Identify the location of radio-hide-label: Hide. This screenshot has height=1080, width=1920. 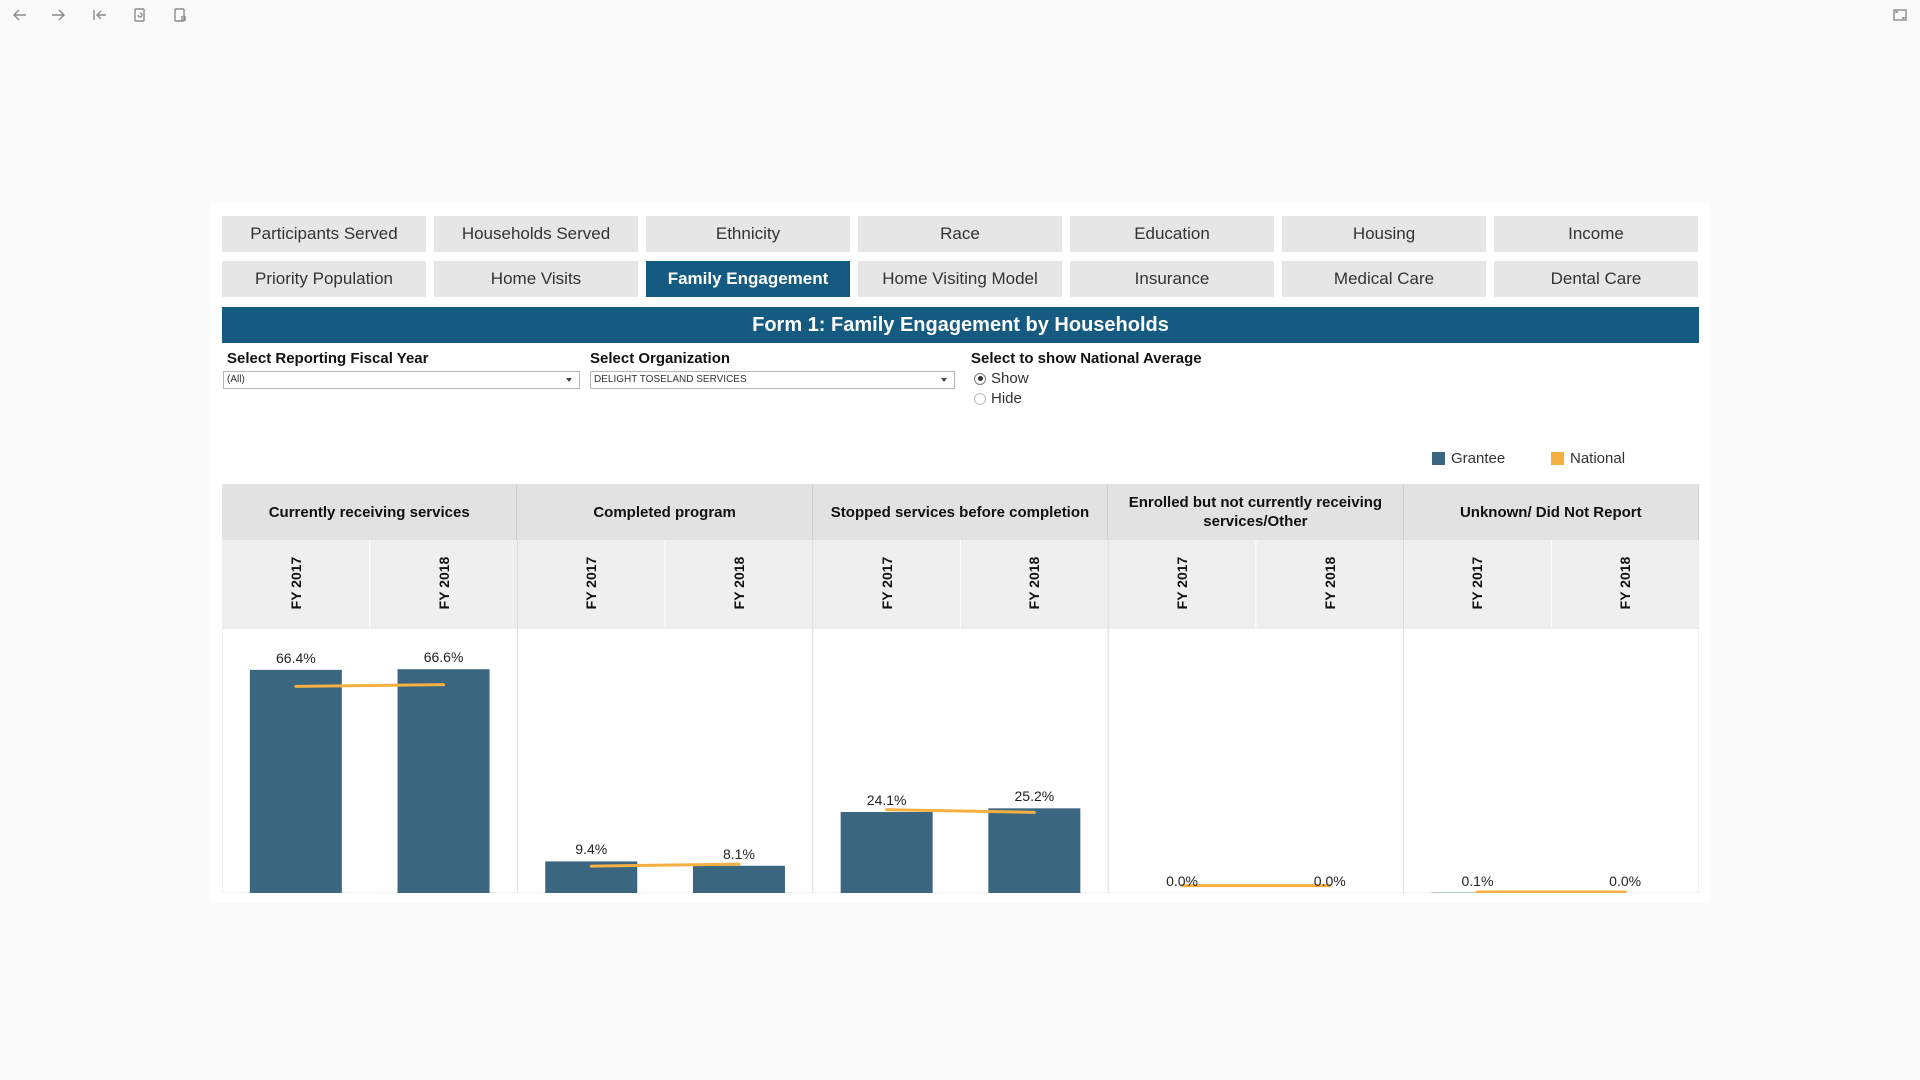
(1006, 398).